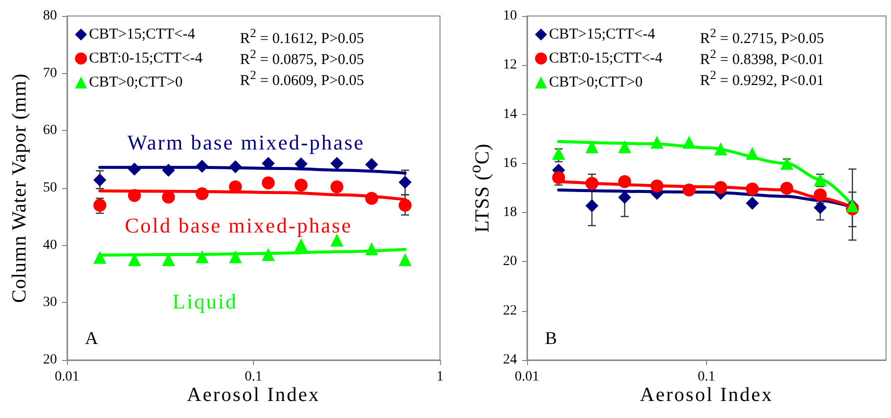 The width and height of the screenshot is (891, 418). Describe the element at coordinates (510, 163) in the screenshot. I see `y-tick-label: 16` at that location.